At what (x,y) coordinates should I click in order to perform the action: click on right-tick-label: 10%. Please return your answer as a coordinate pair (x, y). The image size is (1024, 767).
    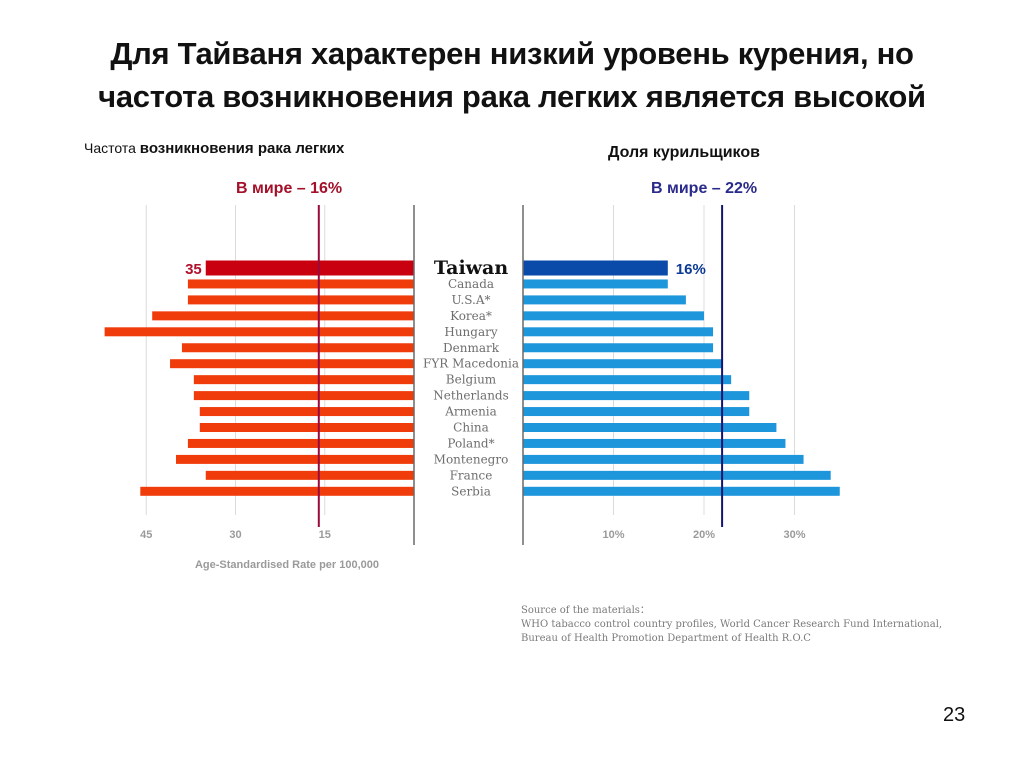
    Looking at the image, I should click on (613, 535).